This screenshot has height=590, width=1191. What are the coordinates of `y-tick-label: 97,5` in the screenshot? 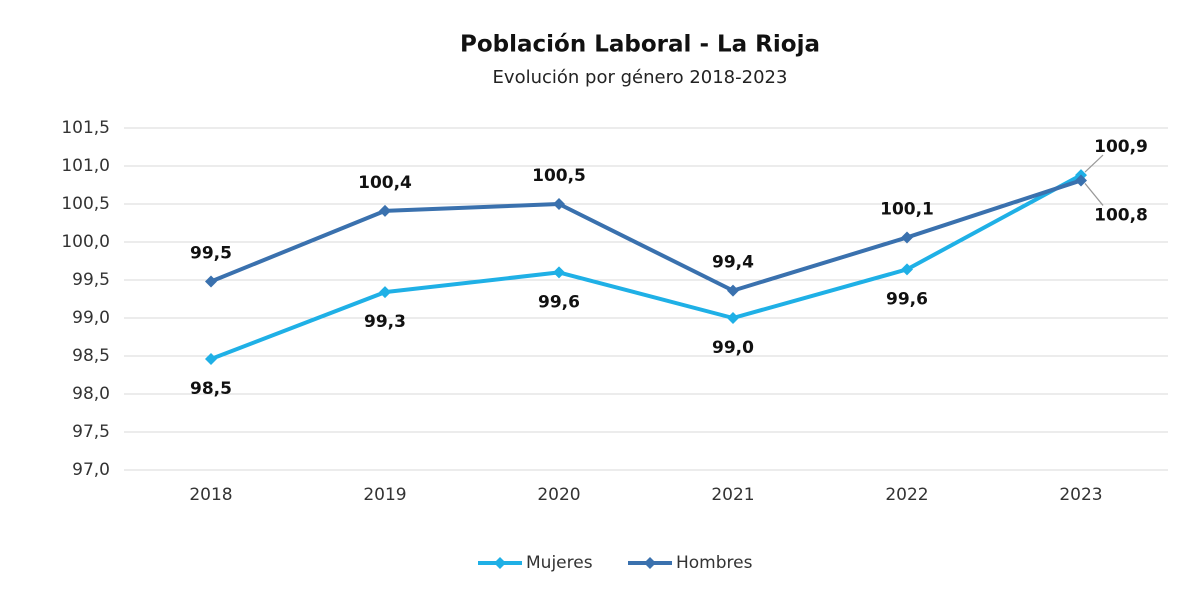 It's located at (91, 432).